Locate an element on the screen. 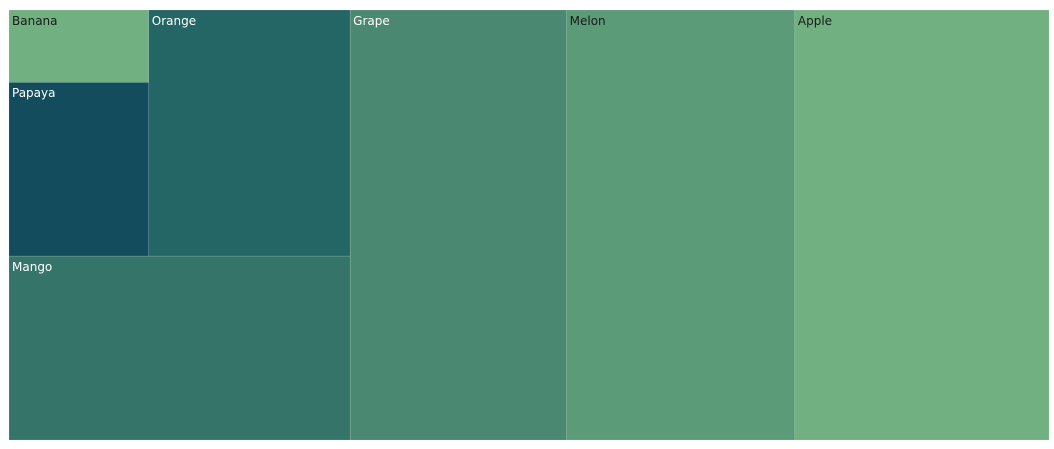  treemap-tile-banana: Banana is located at coordinates (79, 46).